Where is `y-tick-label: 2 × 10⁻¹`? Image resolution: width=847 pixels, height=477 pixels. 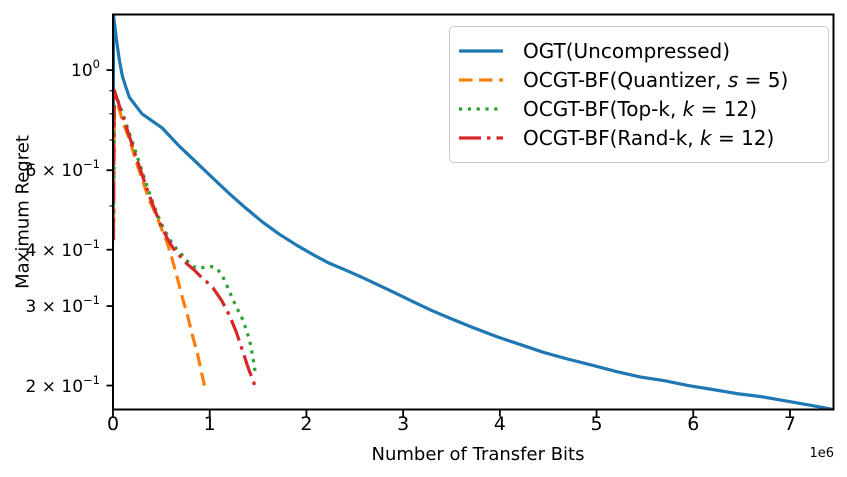
y-tick-label: 2 × 10⁻¹ is located at coordinates (62, 384).